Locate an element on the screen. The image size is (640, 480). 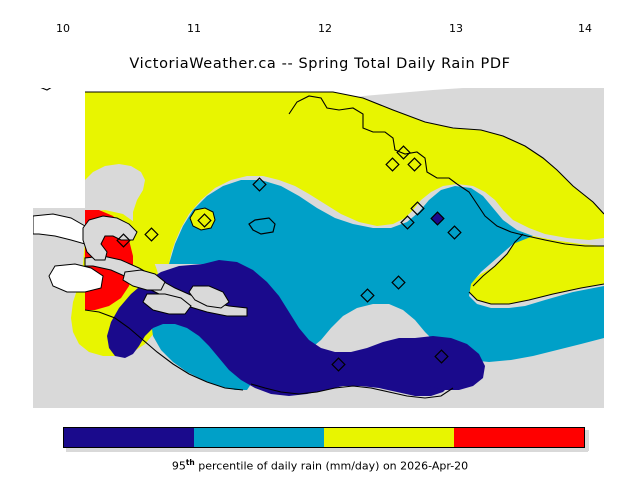
colorbar-tick-1: 11 is located at coordinates (194, 28).